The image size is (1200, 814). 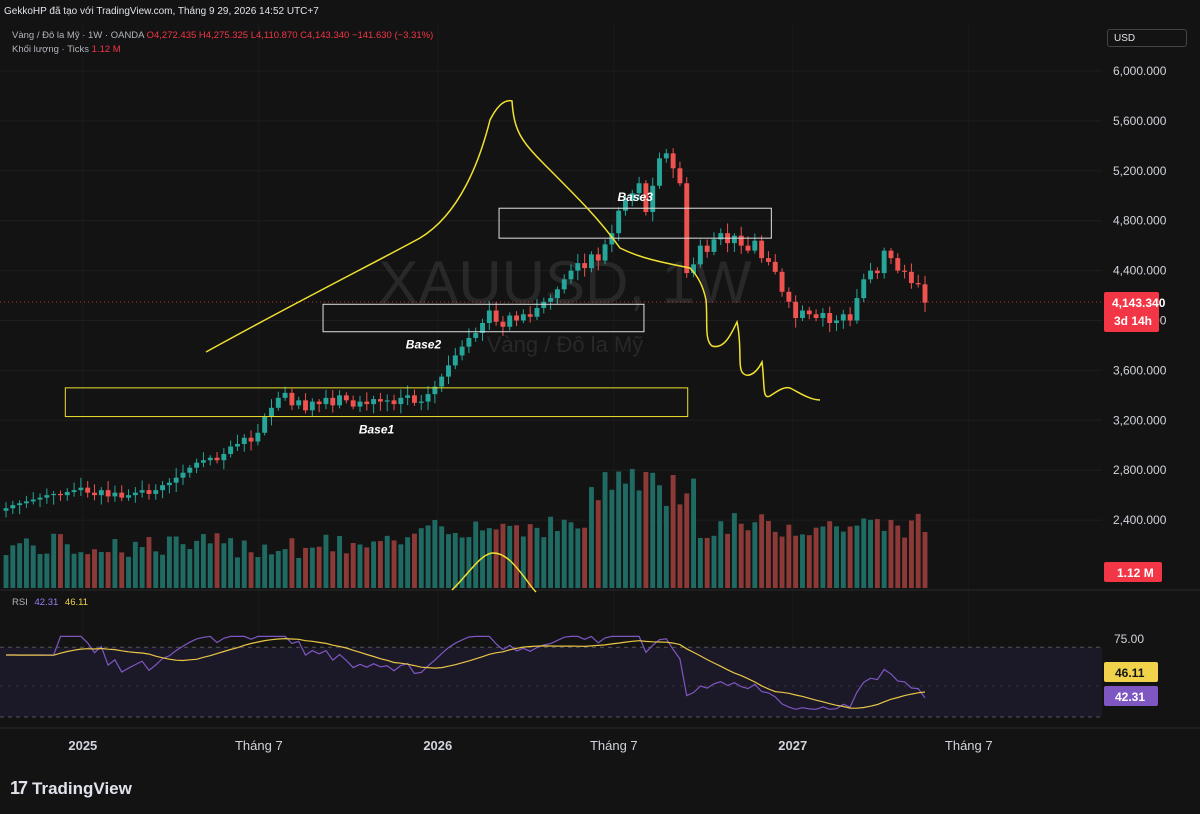 I want to click on y-tick-label: 3,200.000, so click(x=1140, y=420).